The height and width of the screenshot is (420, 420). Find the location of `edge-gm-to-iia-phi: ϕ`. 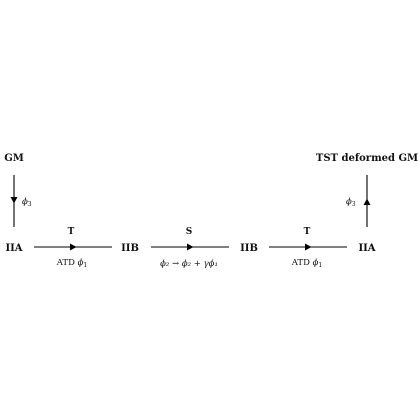

edge-gm-to-iia-phi: ϕ is located at coordinates (25, 202).